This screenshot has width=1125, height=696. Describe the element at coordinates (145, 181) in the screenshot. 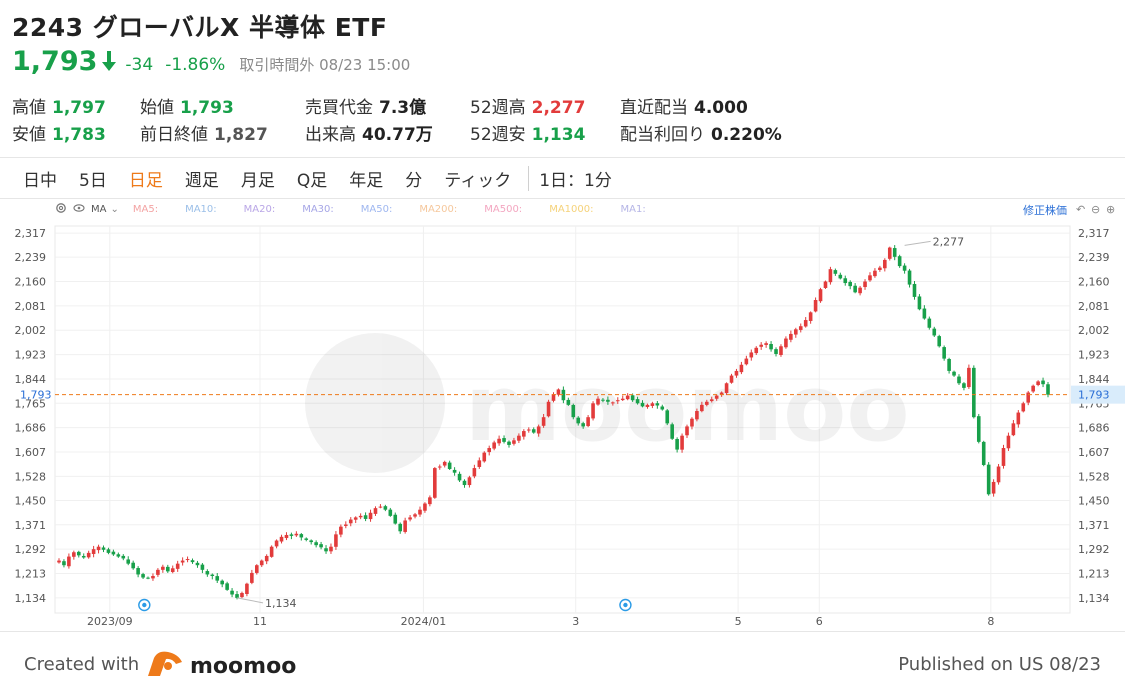

I see `tab-daily: 日足` at that location.